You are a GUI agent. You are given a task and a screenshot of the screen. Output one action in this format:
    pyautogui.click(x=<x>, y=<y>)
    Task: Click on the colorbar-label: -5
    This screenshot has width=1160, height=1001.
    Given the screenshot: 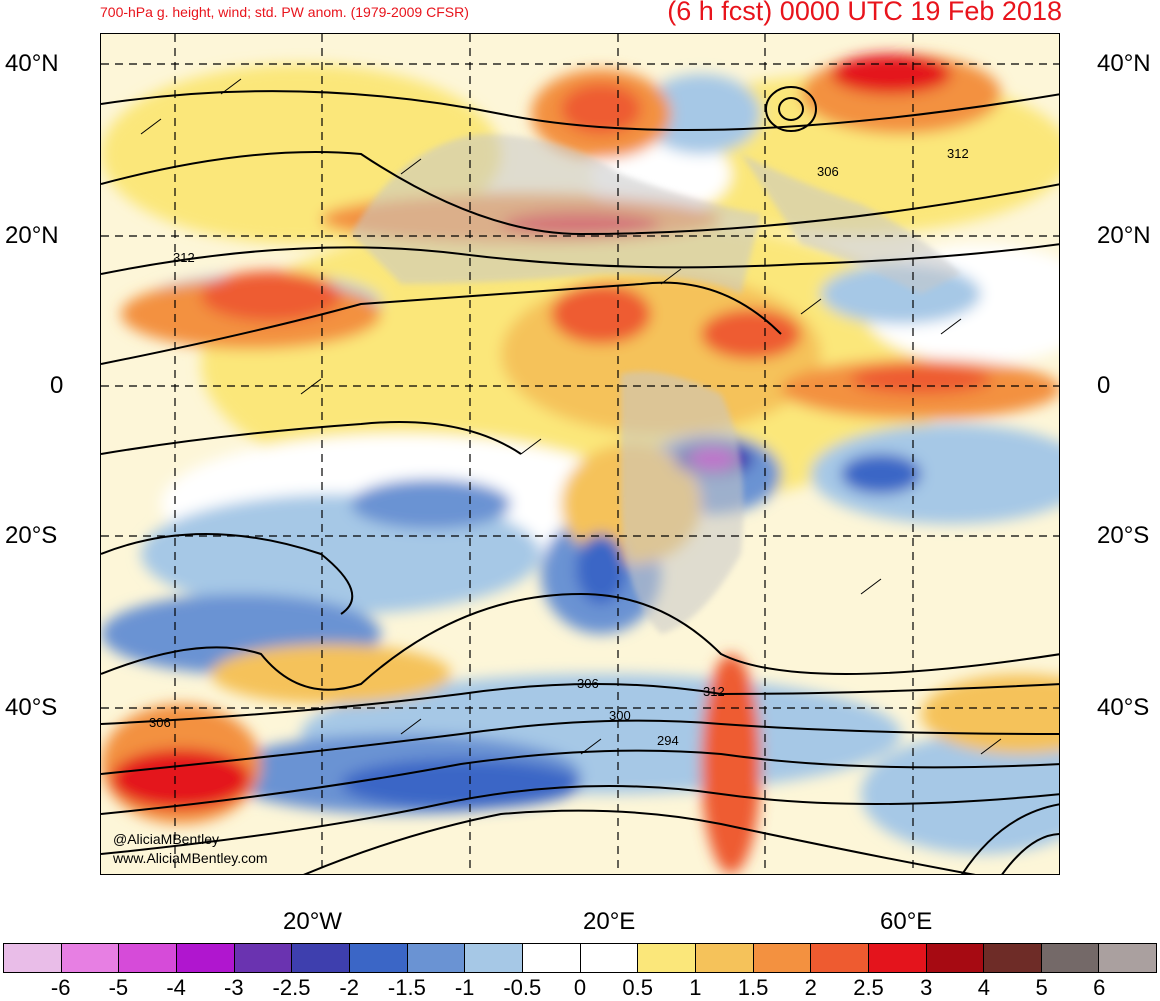 What is the action you would take?
    pyautogui.click(x=118, y=987)
    